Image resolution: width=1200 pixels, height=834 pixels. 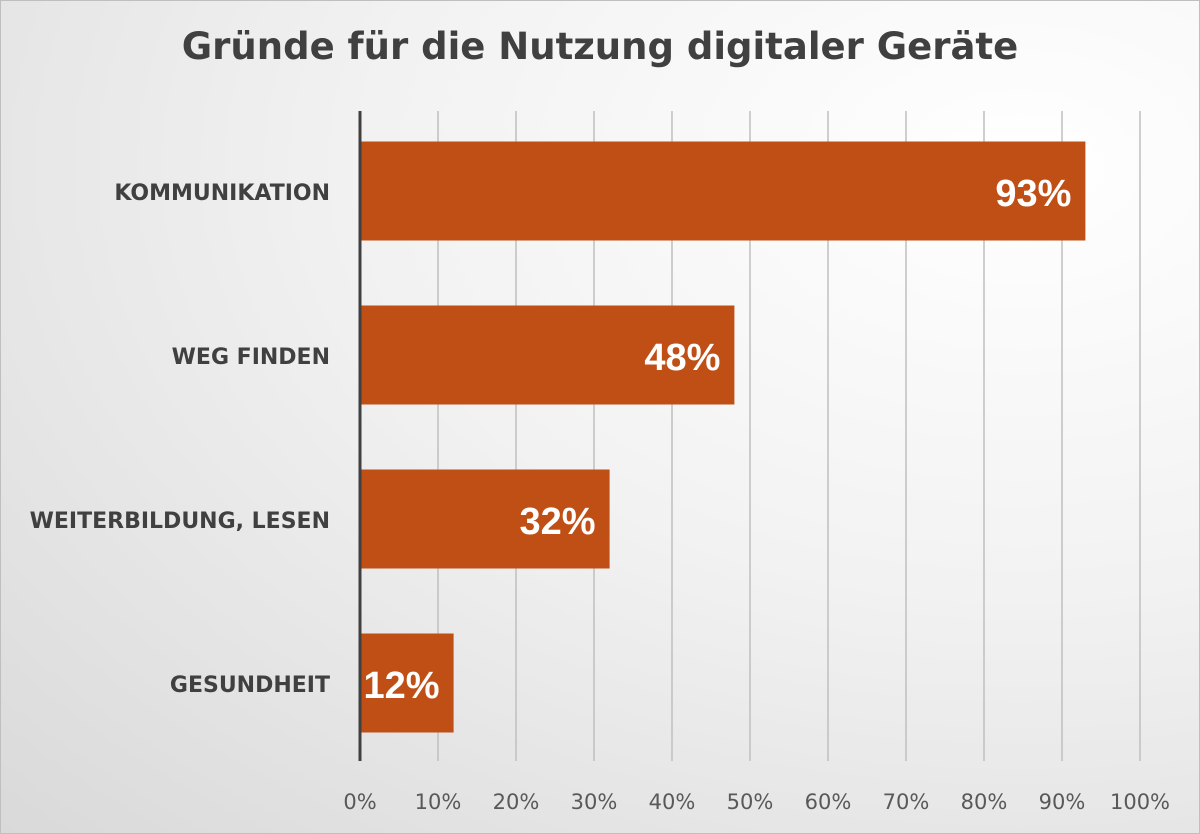 What do you see at coordinates (558, 522) in the screenshot?
I see `data-label: 32%` at bounding box center [558, 522].